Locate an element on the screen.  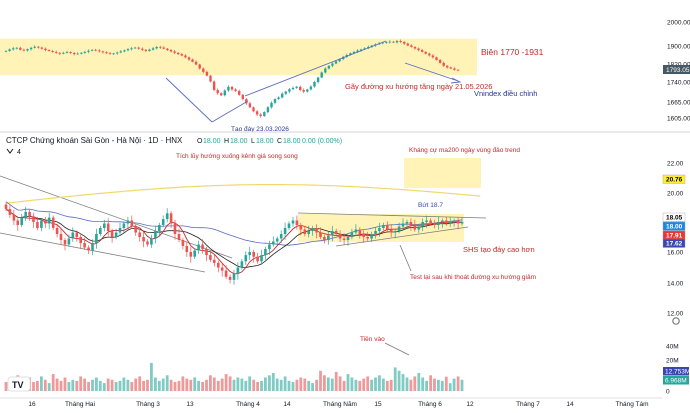
volume-tick: 20M is located at coordinates (672, 361).